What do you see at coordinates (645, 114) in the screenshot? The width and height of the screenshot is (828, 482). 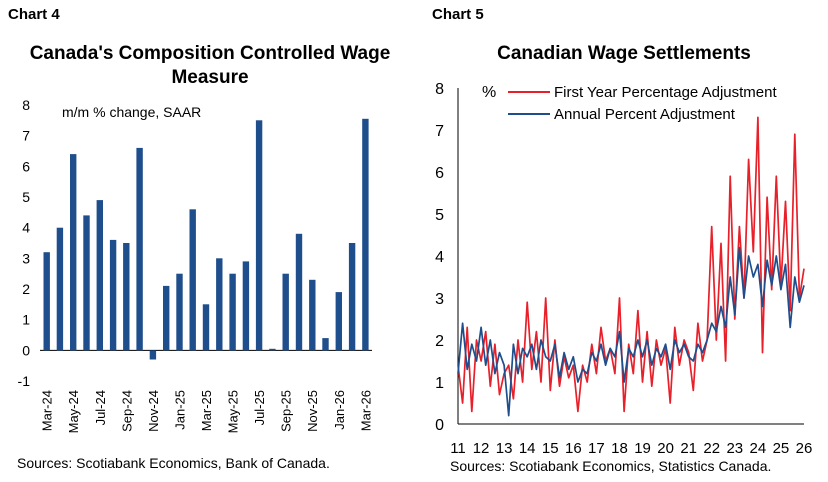 I see `legend-label: Annual Percent Adjustment` at bounding box center [645, 114].